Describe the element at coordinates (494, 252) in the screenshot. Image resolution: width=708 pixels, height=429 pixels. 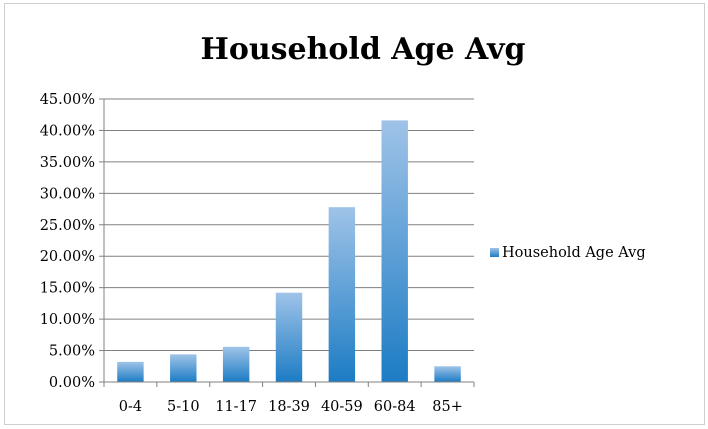
I see `legend-swatch` at that location.